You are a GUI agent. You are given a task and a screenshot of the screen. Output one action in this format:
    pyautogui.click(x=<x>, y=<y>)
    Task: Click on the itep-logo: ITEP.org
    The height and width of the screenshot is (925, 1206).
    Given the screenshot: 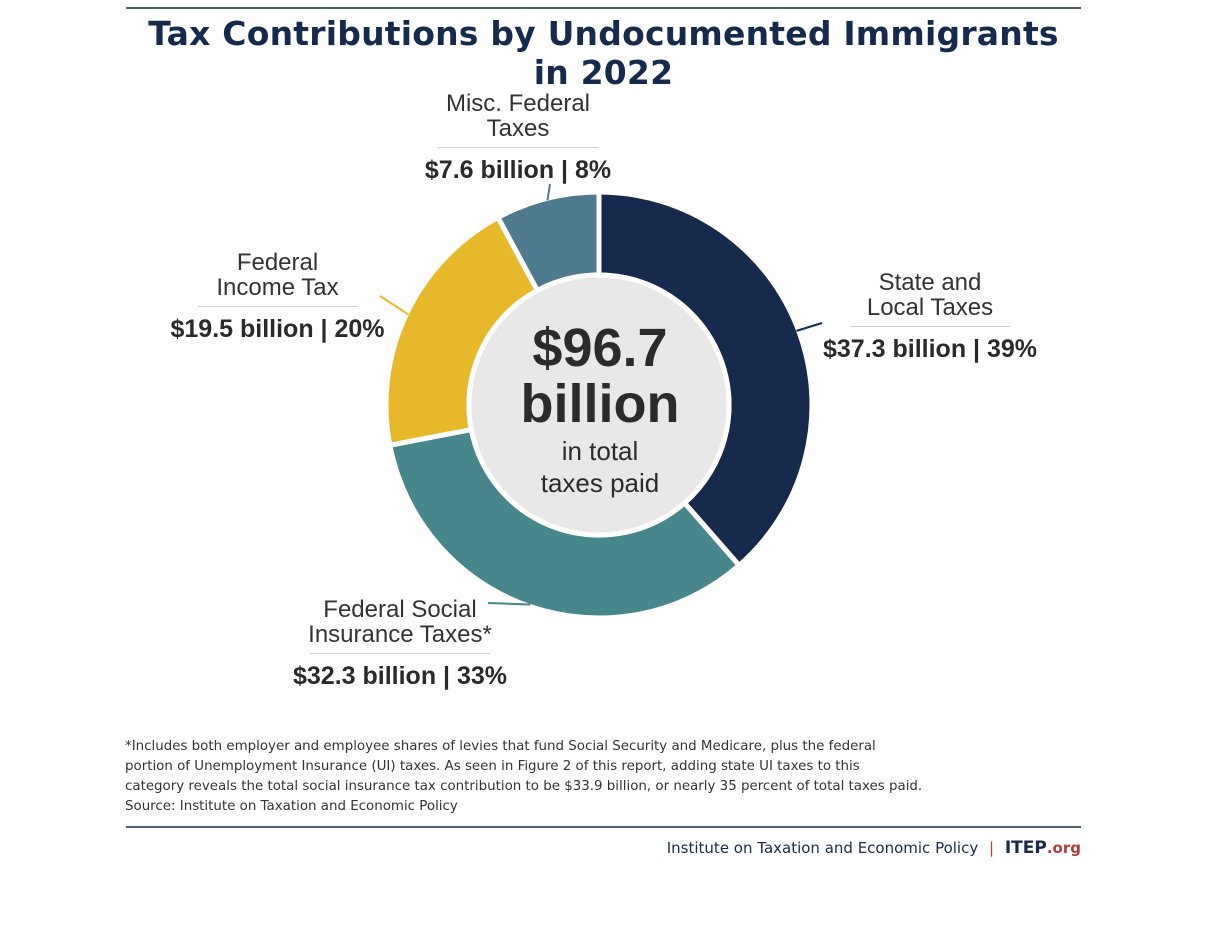 What is the action you would take?
    pyautogui.click(x=1043, y=848)
    